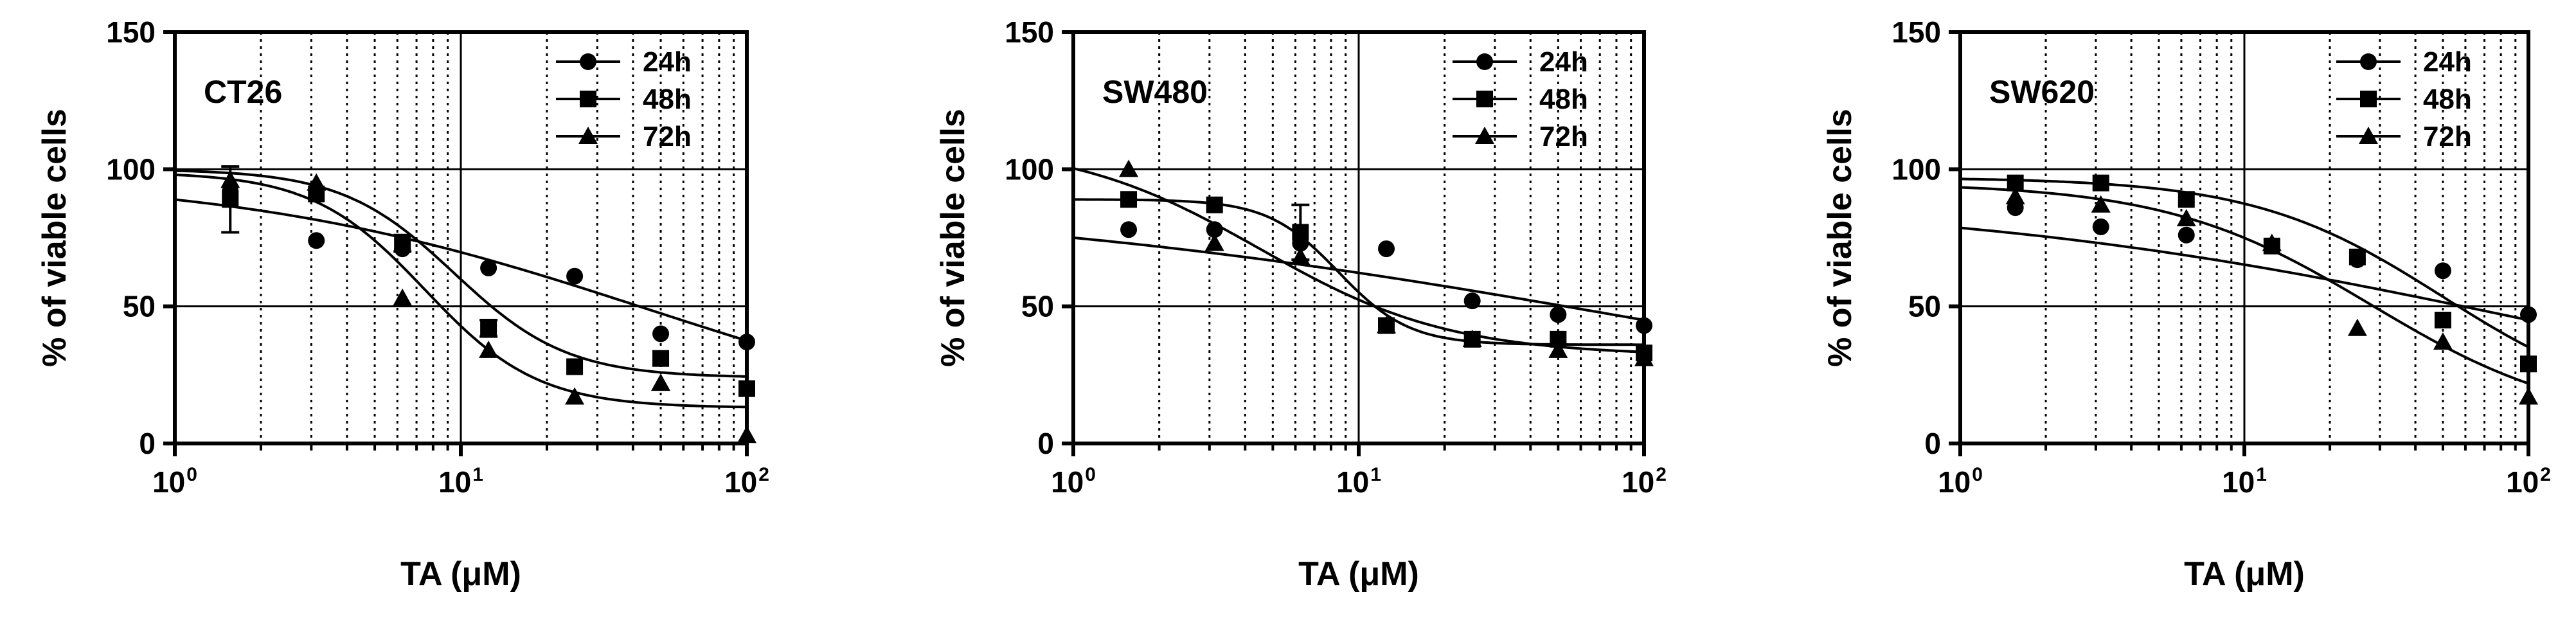  Describe the element at coordinates (2042, 92) in the screenshot. I see `panel-title: SW620` at that location.